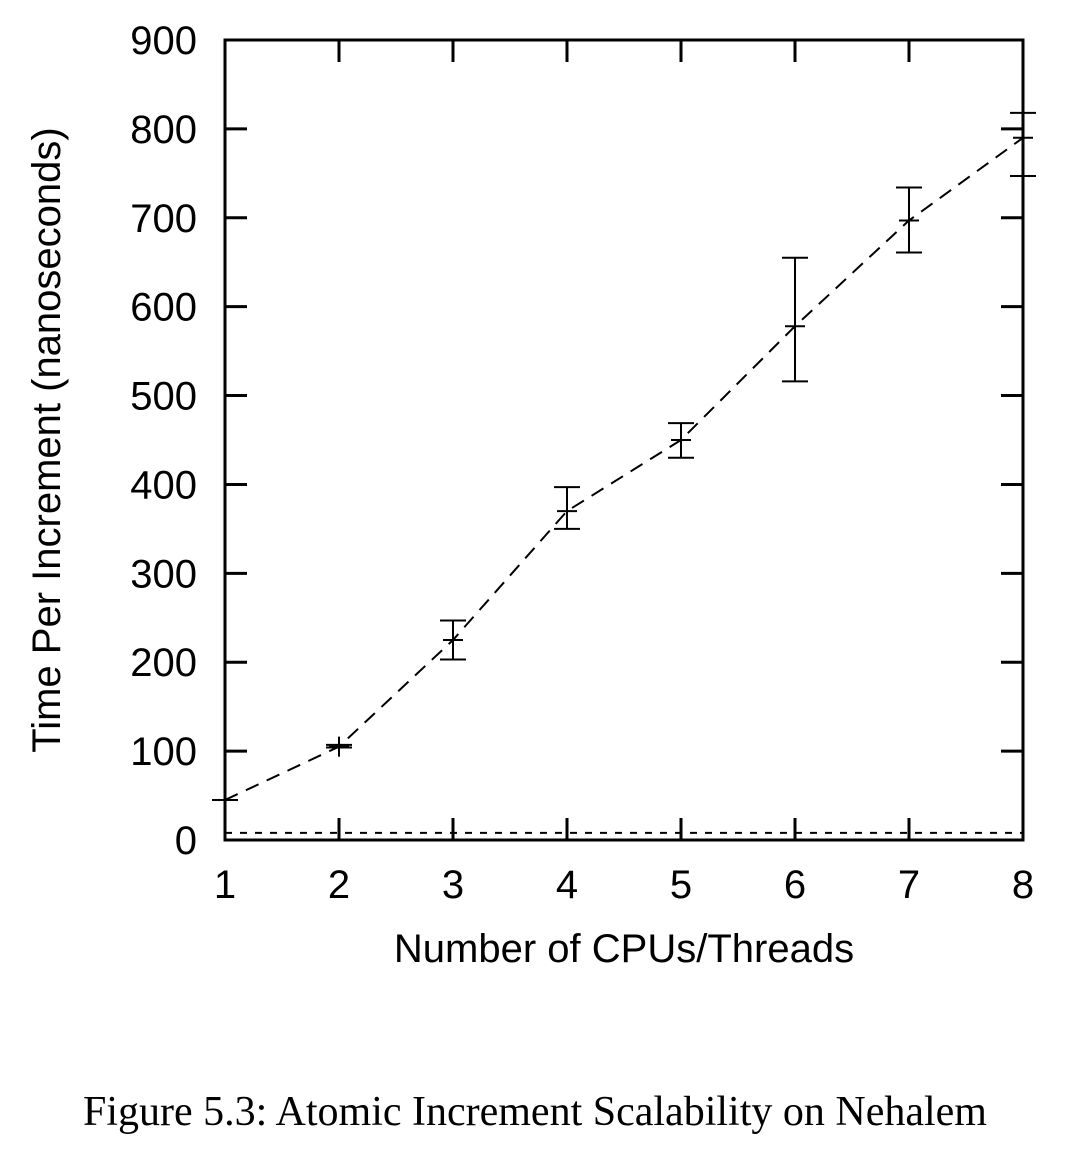  What do you see at coordinates (163, 574) in the screenshot?
I see `y-tick-label: 300` at bounding box center [163, 574].